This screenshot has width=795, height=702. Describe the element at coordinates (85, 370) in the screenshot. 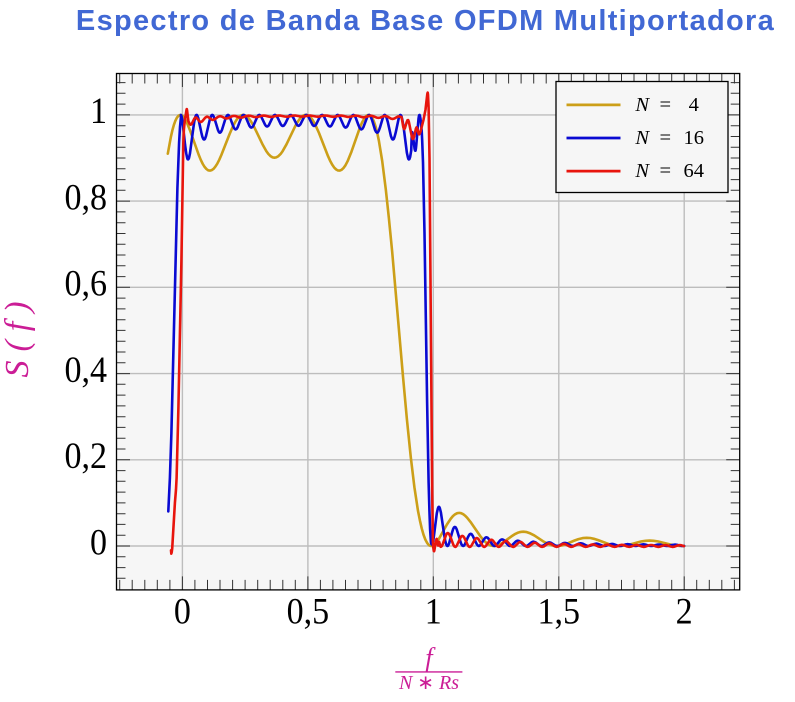

I see `svg-text: 0,4` at that location.